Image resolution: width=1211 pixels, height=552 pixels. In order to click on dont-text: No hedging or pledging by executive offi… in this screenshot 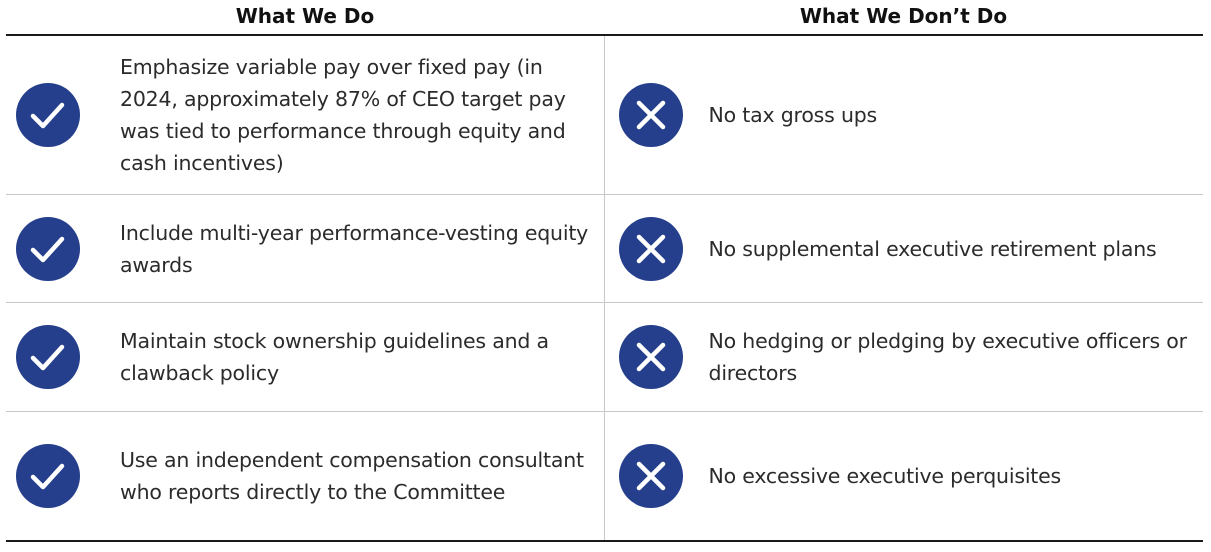, I will do `click(948, 357)`.